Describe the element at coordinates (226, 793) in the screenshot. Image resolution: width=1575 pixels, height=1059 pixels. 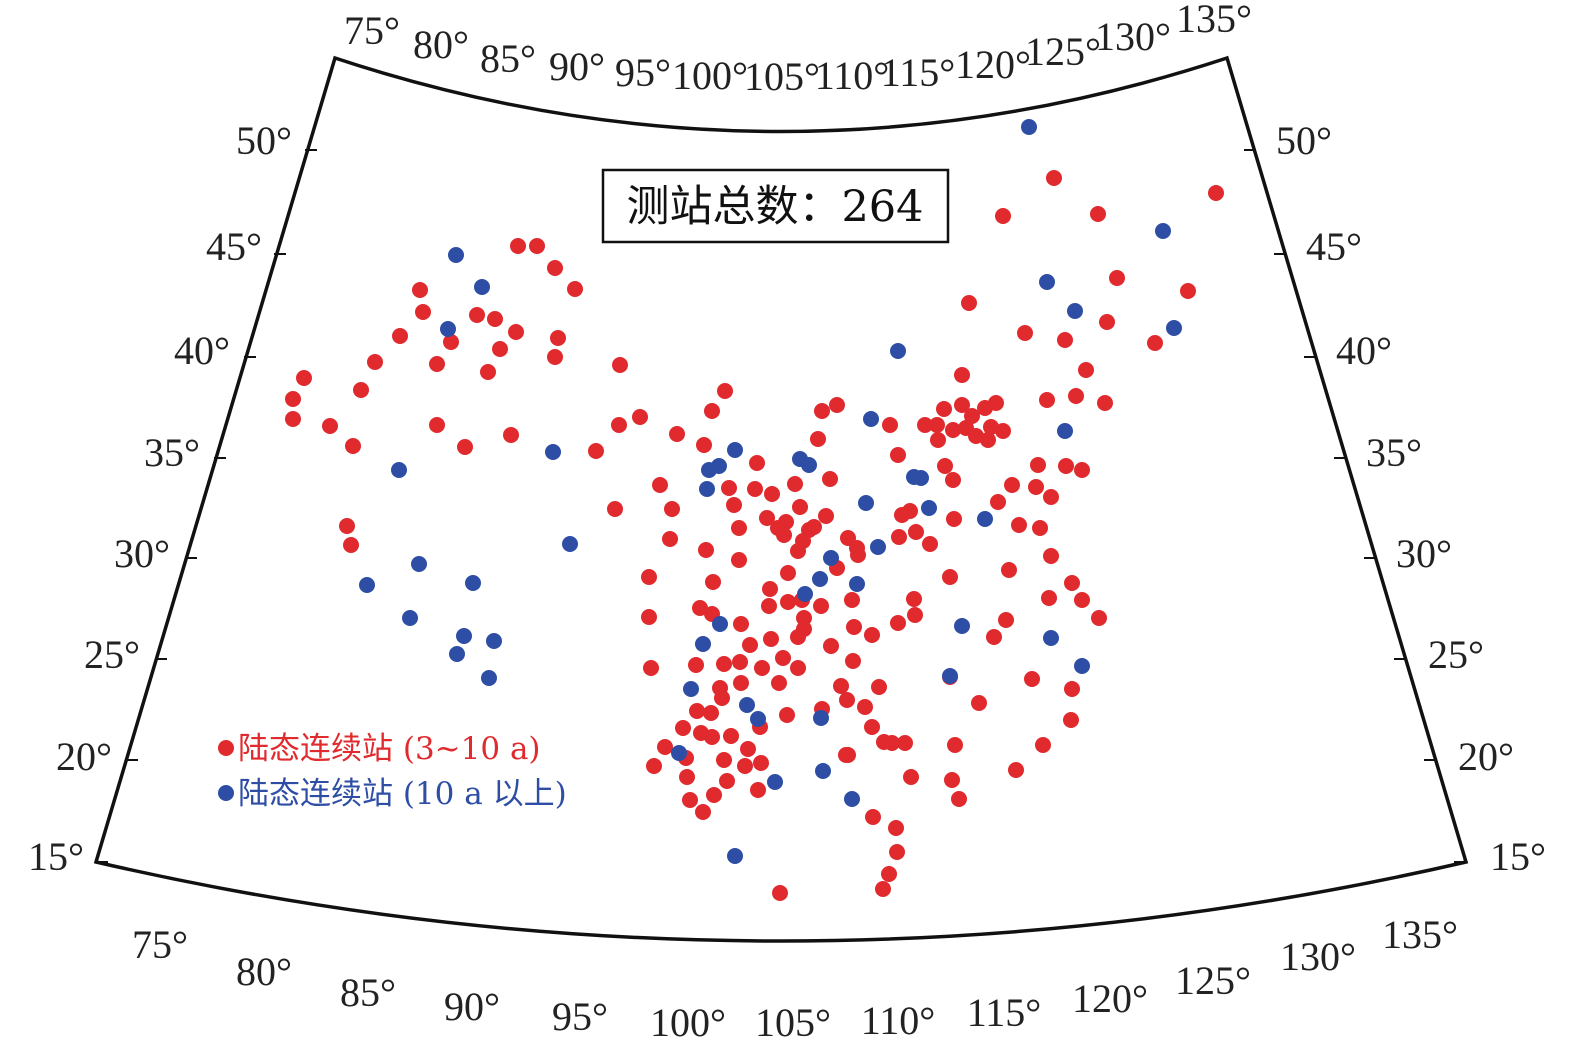
I see `legend-marker-long-term` at that location.